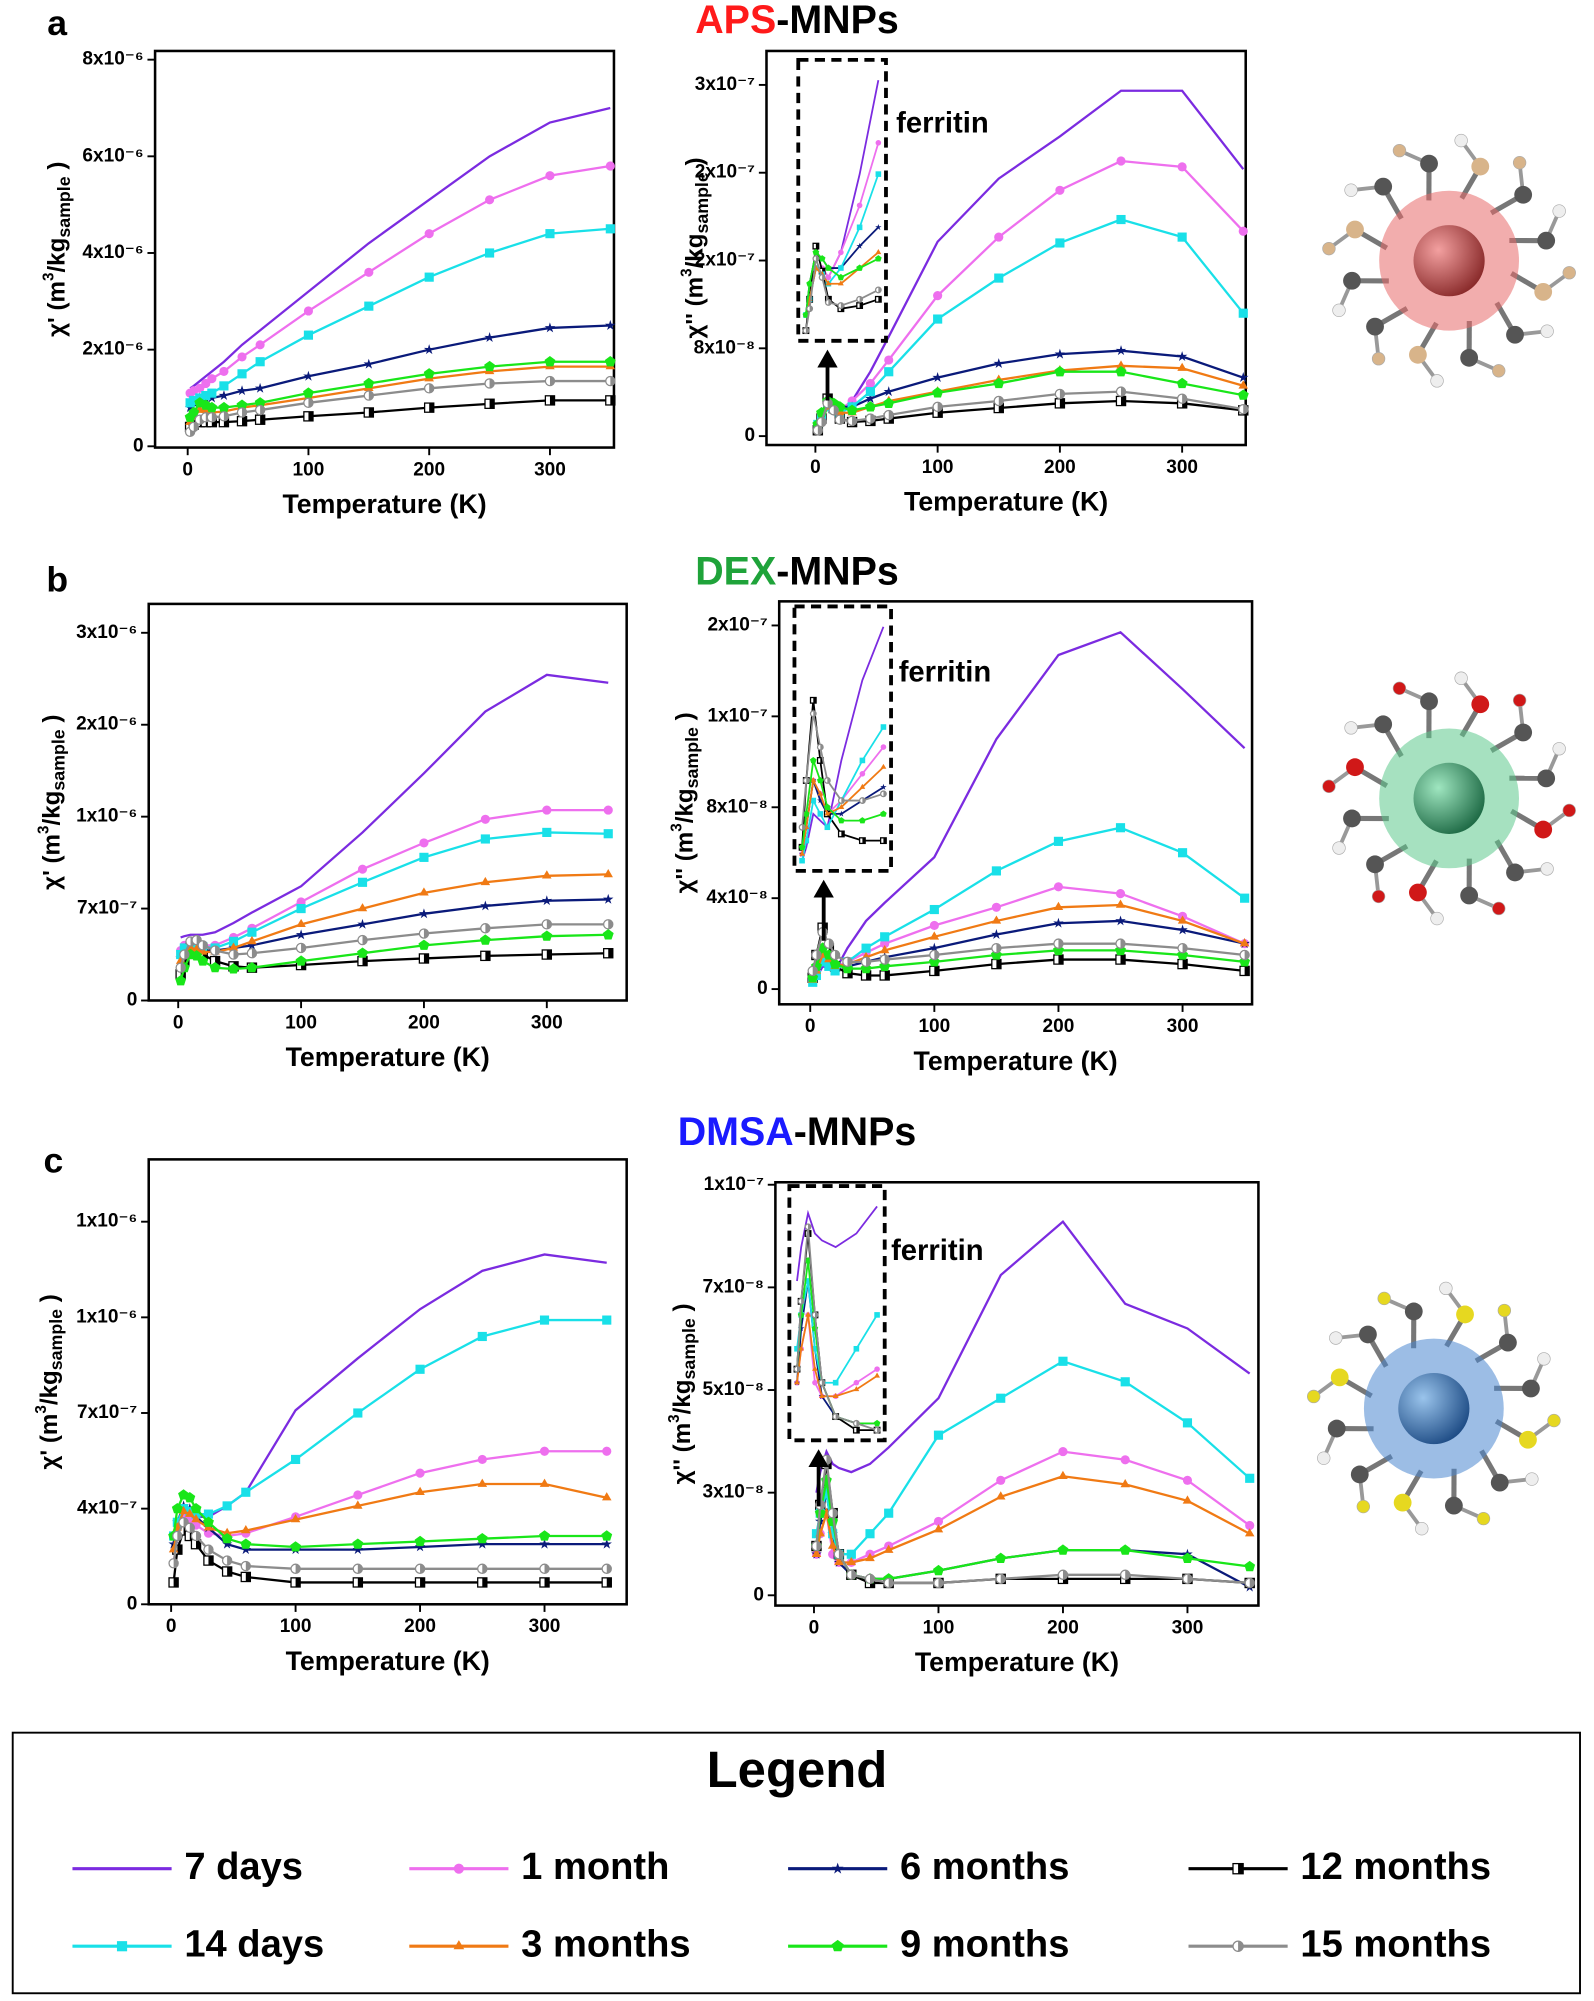 This screenshot has height=2001, width=1594. I want to click on y-axis-label: χ' (m3/kgsample ), so click(52, 802).